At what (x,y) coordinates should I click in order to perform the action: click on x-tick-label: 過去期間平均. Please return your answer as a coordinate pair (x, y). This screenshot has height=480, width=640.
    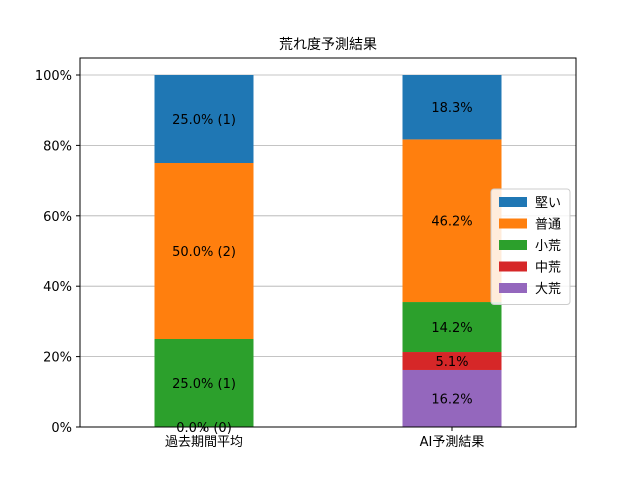
    Looking at the image, I should click on (204, 442).